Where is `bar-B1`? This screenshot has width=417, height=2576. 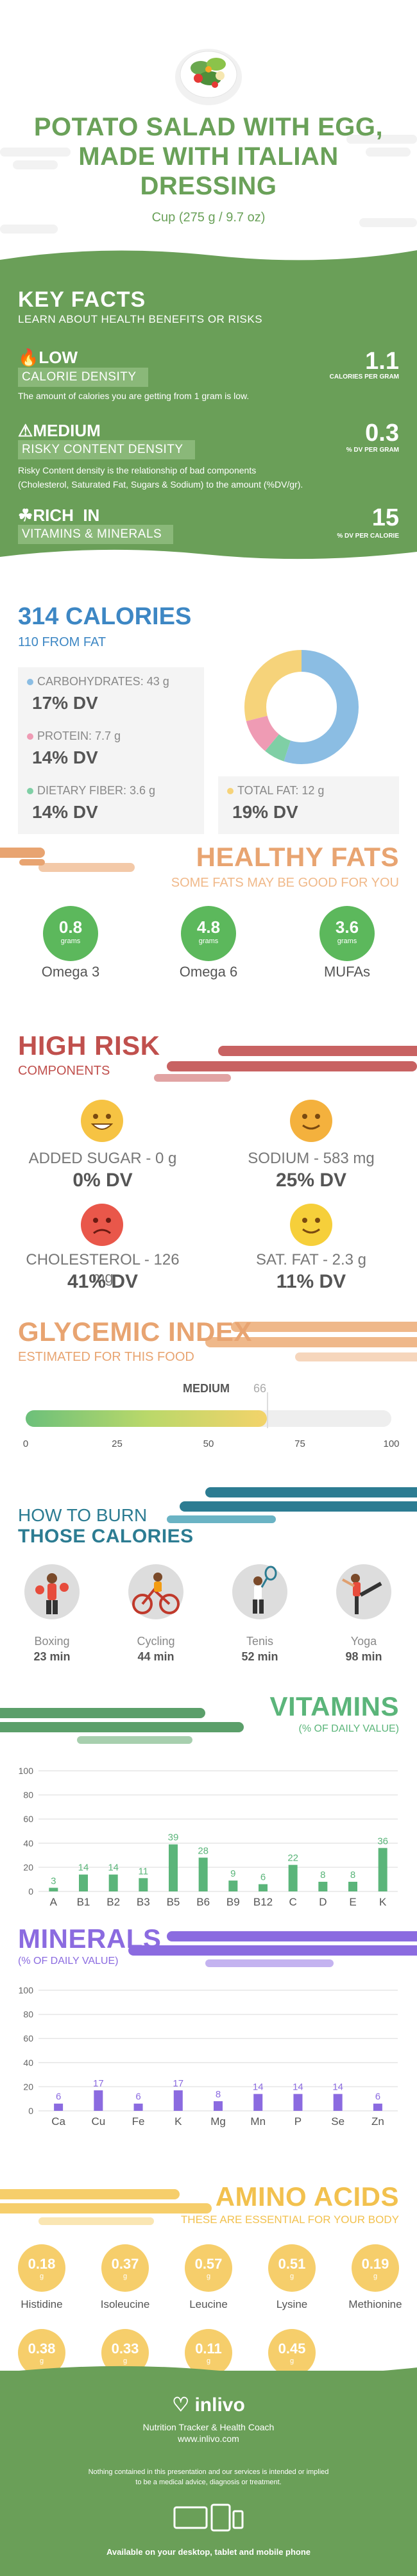 bar-B1 is located at coordinates (83, 1882).